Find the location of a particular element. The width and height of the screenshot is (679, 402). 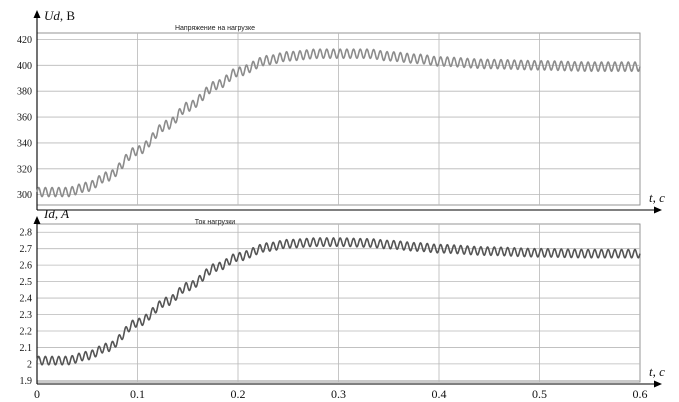

y-tick-label: 420 is located at coordinates (24, 40).